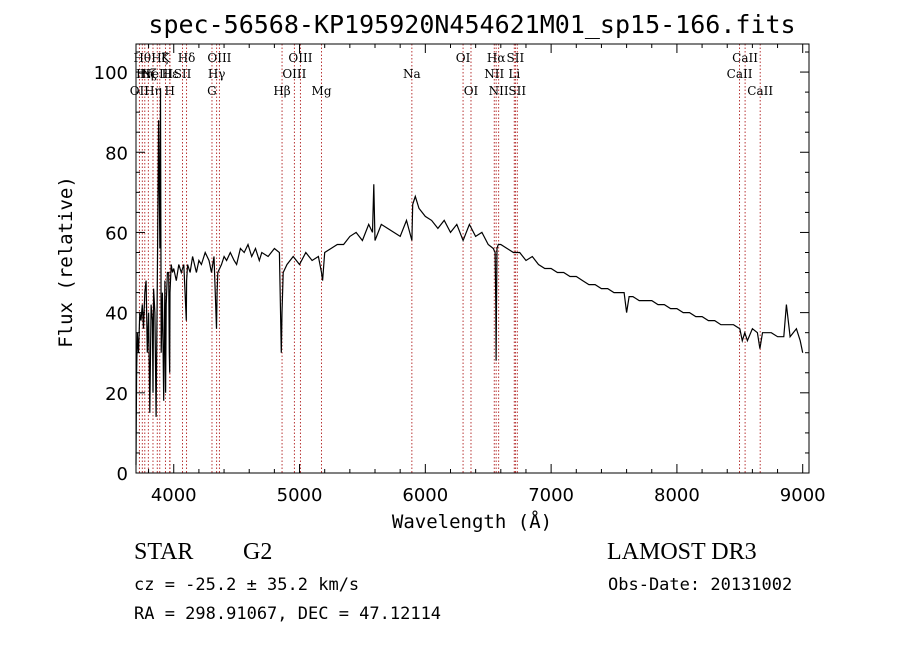 This screenshot has height=649, width=900. I want to click on line-marker-label-16: OIII, so click(294, 74).